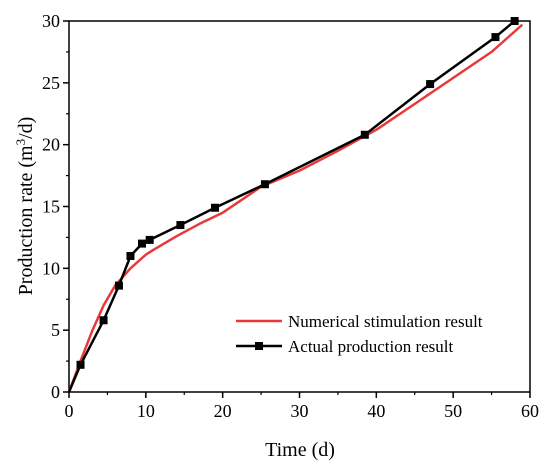  Describe the element at coordinates (69, 411) in the screenshot. I see `x-tick-label: 0` at that location.